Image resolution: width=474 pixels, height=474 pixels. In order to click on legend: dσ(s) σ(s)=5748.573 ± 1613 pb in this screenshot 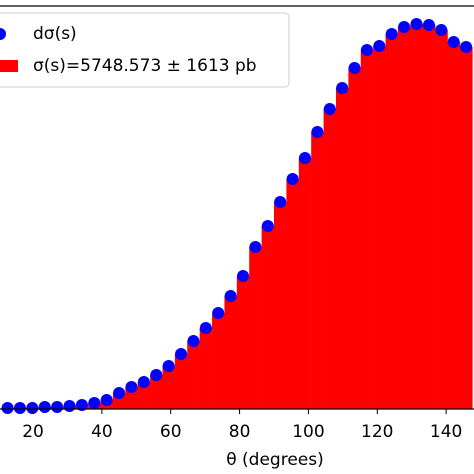, I will do `click(145, 50)`.